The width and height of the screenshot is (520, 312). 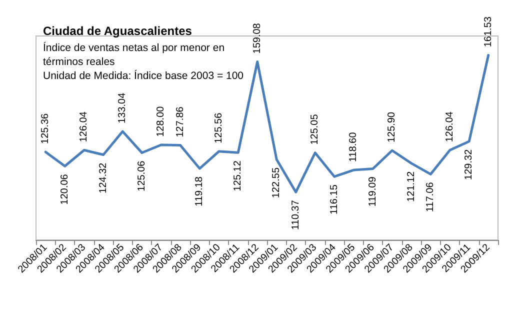 What do you see at coordinates (142, 176) in the screenshot?
I see `data-label: 125.06` at bounding box center [142, 176].